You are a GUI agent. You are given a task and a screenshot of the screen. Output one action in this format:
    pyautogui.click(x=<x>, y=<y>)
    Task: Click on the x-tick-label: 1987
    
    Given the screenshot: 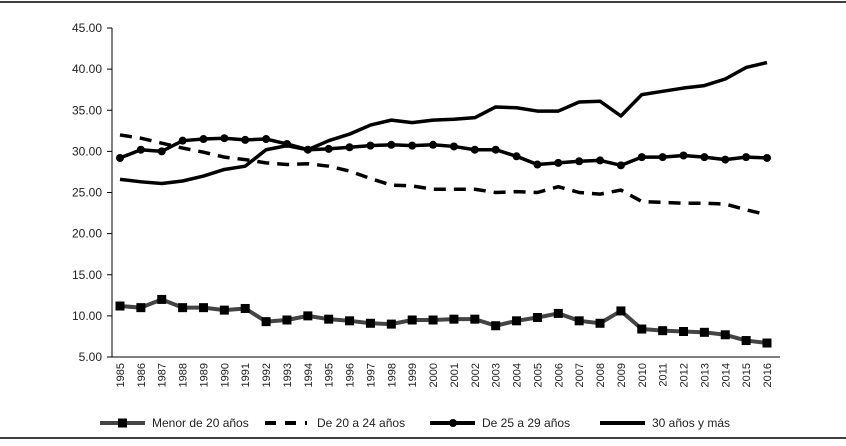 What is the action you would take?
    pyautogui.click(x=163, y=375)
    